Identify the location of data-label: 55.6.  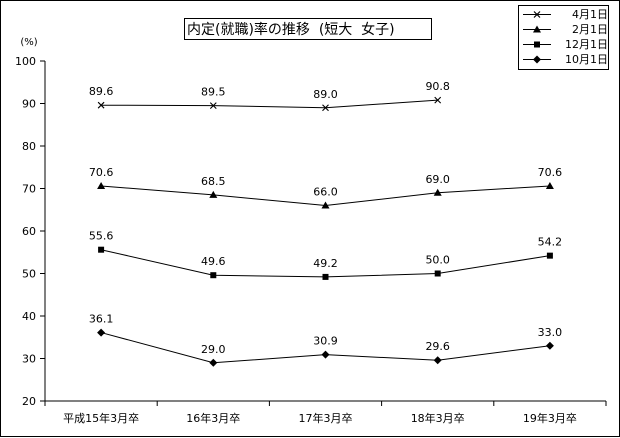
(101, 236).